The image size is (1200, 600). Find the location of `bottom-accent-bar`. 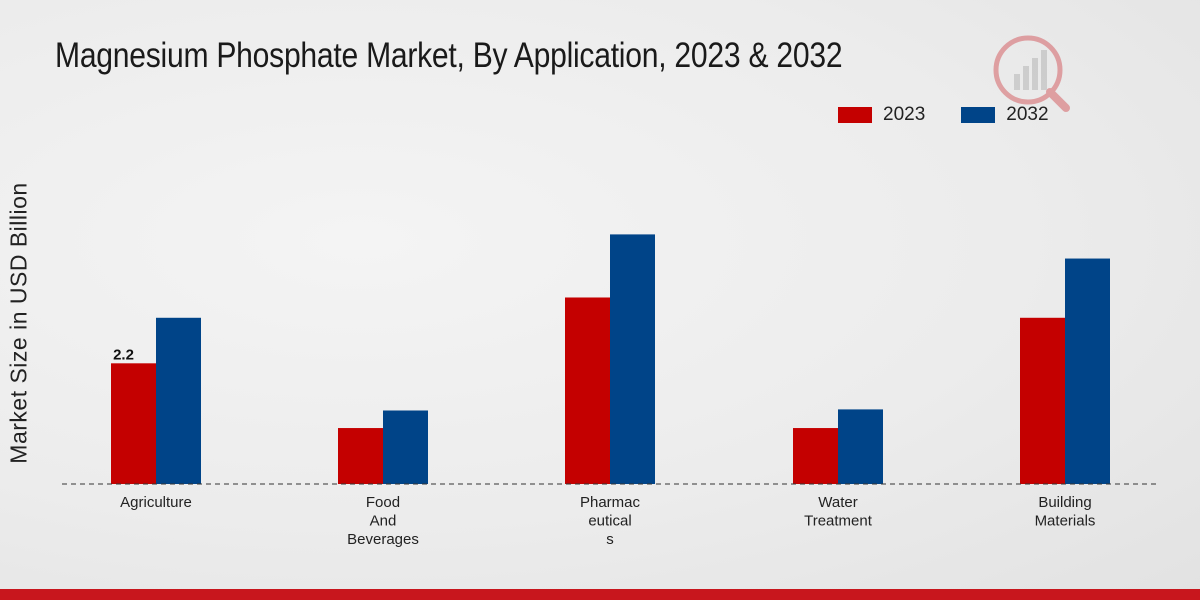

bottom-accent-bar is located at coordinates (600, 594).